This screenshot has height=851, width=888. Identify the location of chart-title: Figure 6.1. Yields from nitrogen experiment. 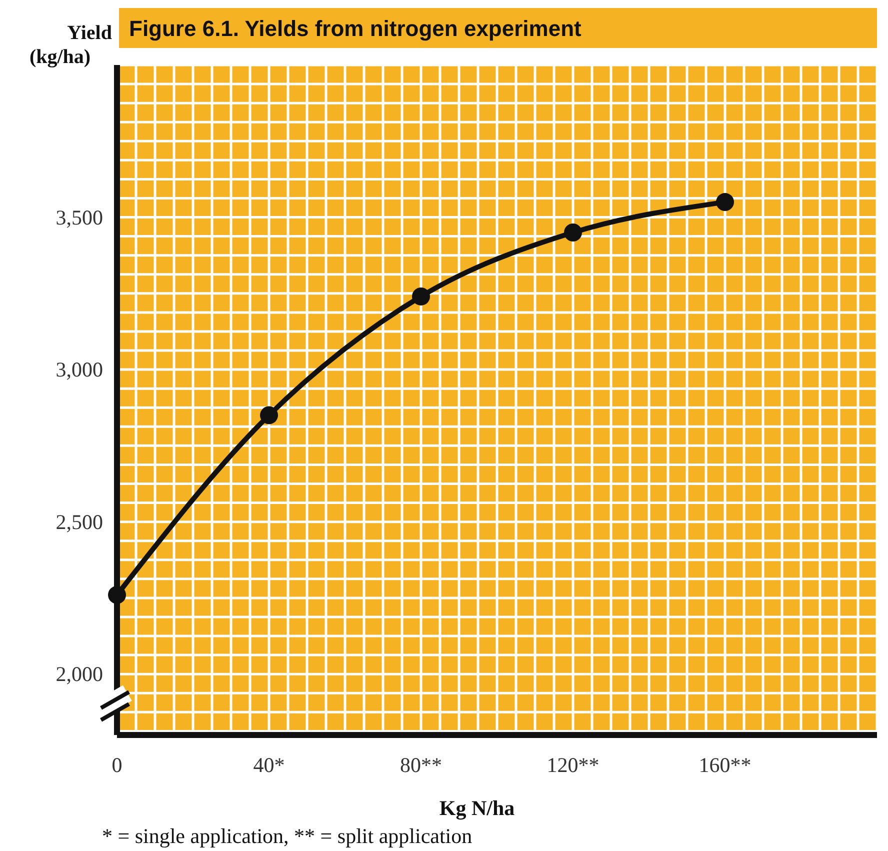
(355, 28).